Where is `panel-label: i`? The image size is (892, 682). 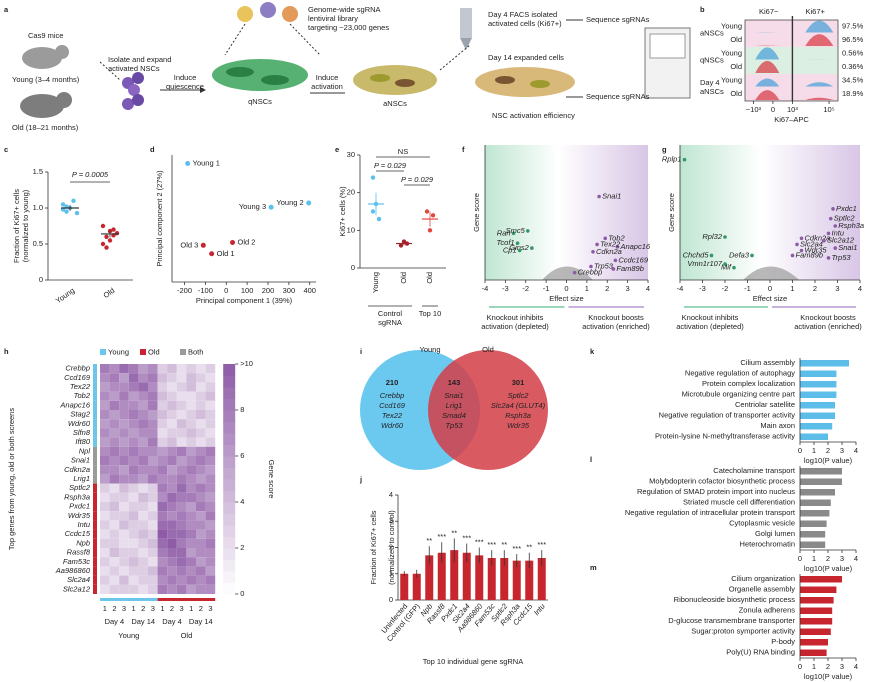
panel-label: i is located at coordinates (361, 351).